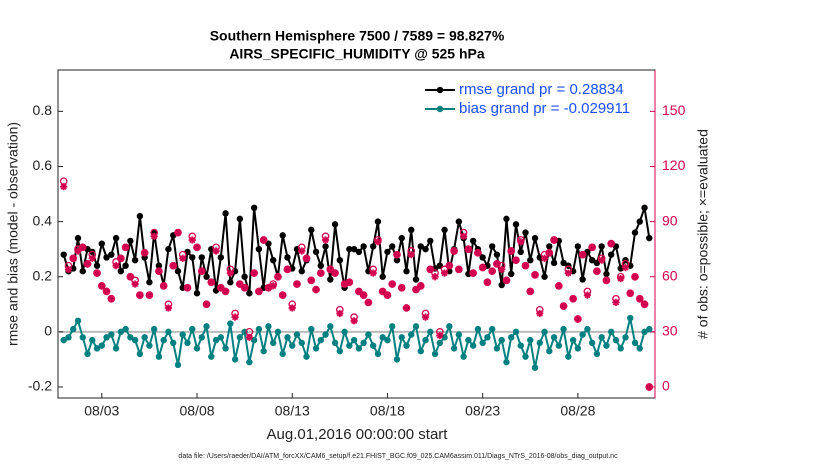 The width and height of the screenshot is (830, 470). Describe the element at coordinates (292, 411) in the screenshot. I see `x-tick-label: 08/13` at that location.